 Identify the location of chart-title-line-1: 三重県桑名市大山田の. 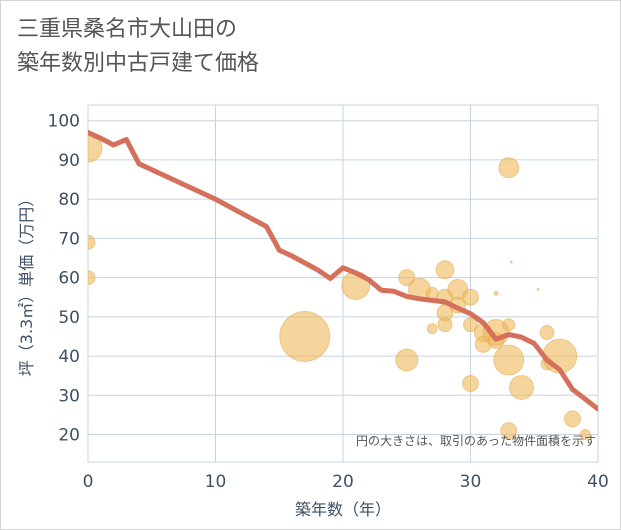
(127, 29).